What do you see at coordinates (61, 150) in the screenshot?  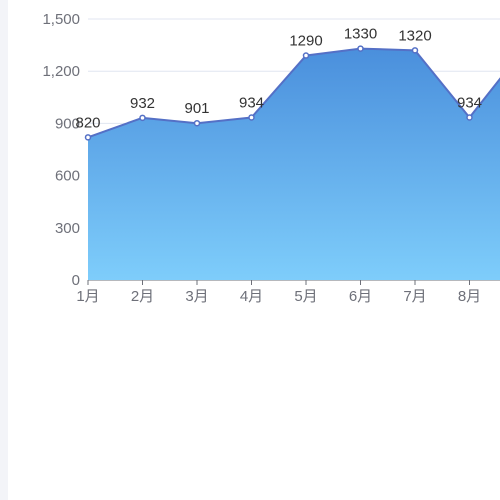 I see `y-axis: 0 300 600 900 1,200 1,500` at bounding box center [61, 150].